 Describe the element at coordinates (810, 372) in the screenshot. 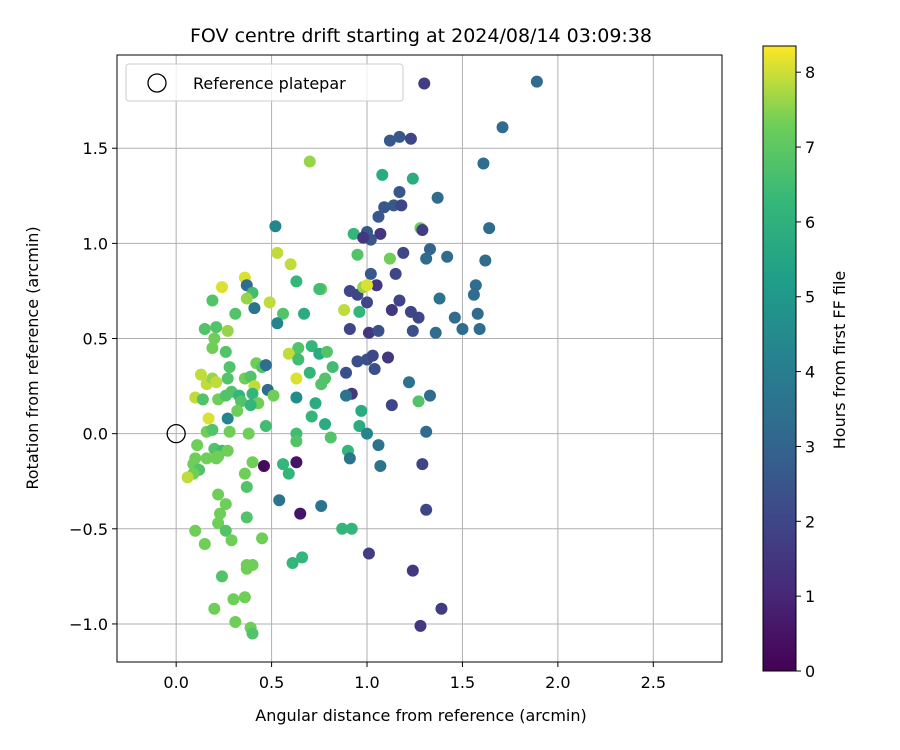

I see `colorbar-tick-label: 4` at that location.